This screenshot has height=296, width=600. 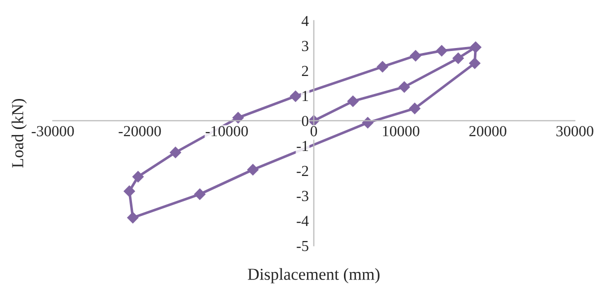 I want to click on x-tick-label: 30000, so click(x=575, y=131).